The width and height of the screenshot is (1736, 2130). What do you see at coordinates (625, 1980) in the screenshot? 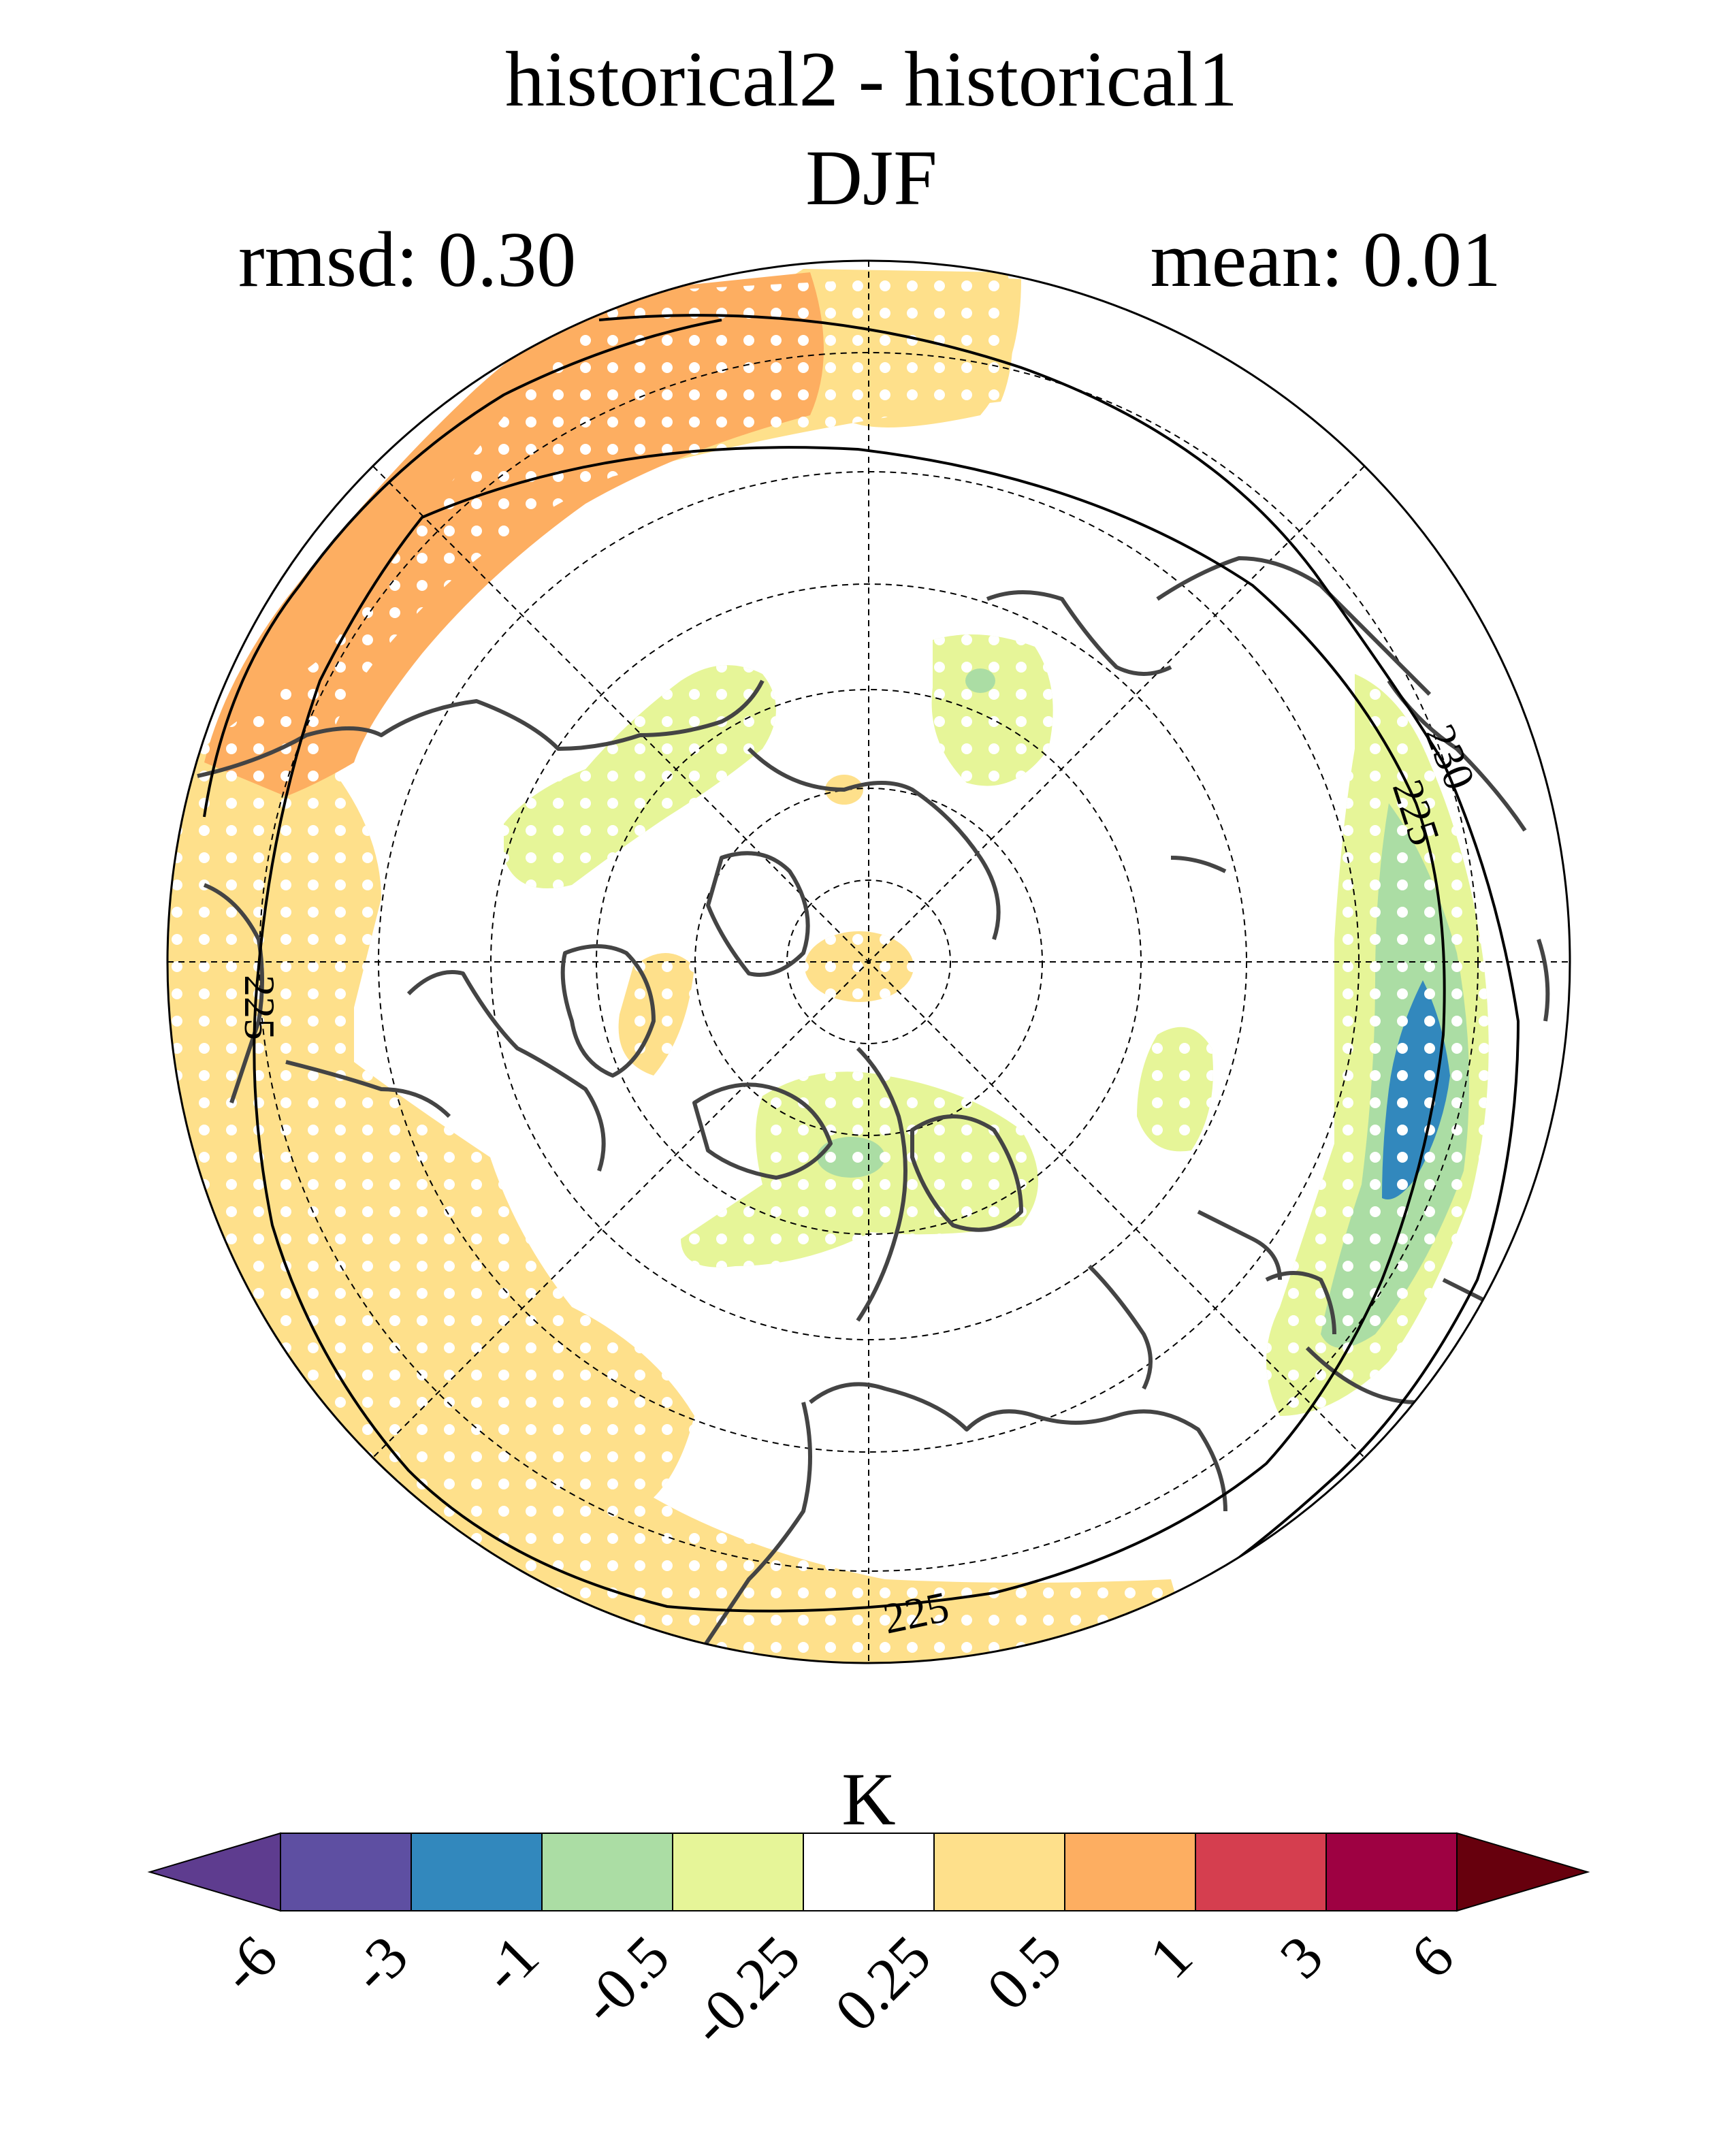
I see `colorbar-tick-label: -0.5` at bounding box center [625, 1980].